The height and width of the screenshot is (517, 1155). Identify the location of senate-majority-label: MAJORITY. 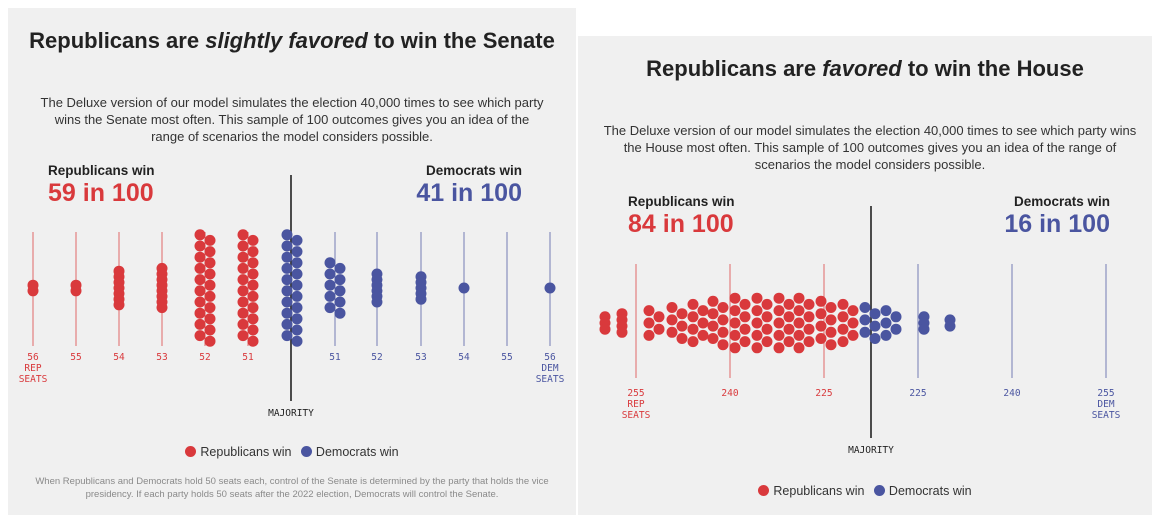
(291, 413).